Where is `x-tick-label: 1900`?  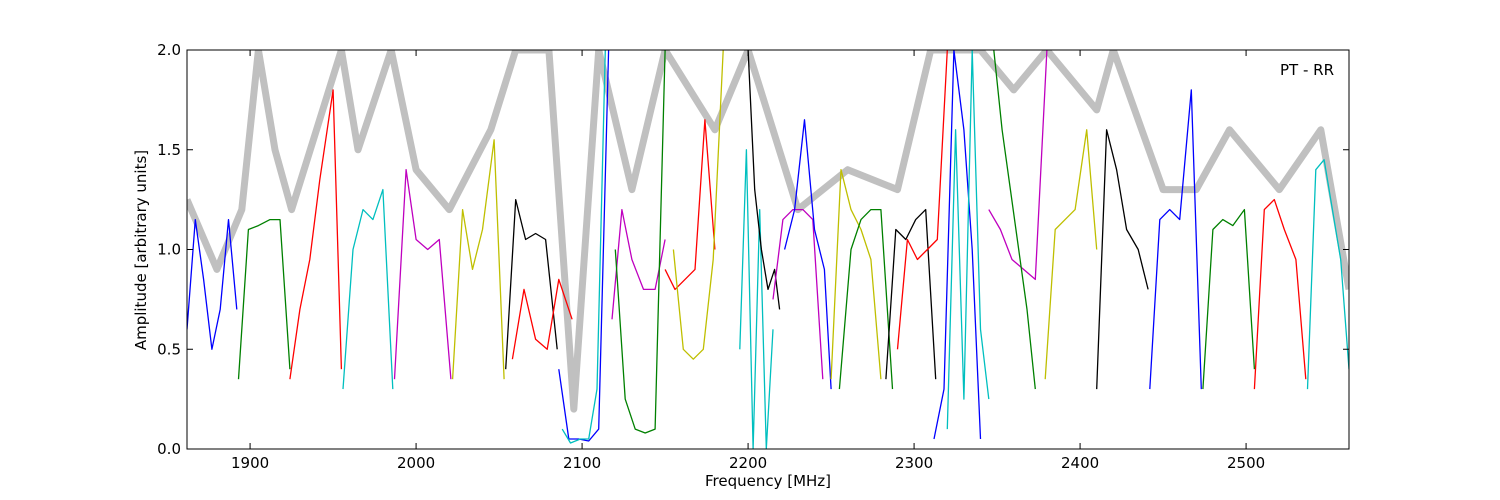 x-tick-label: 1900 is located at coordinates (250, 463).